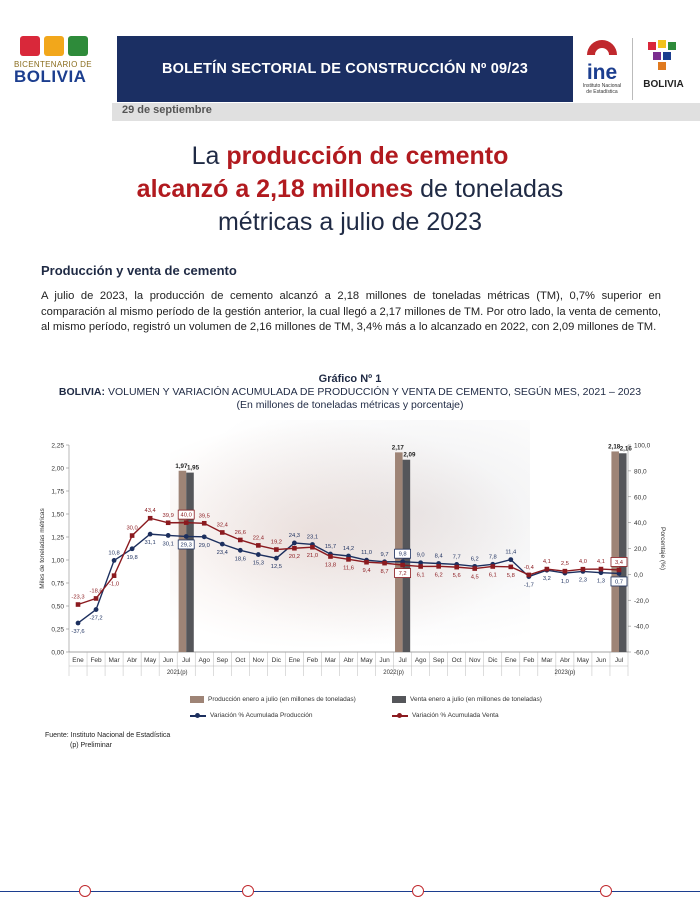 This screenshot has height=911, width=700. I want to click on data-label-production: 29,0, so click(204, 546).